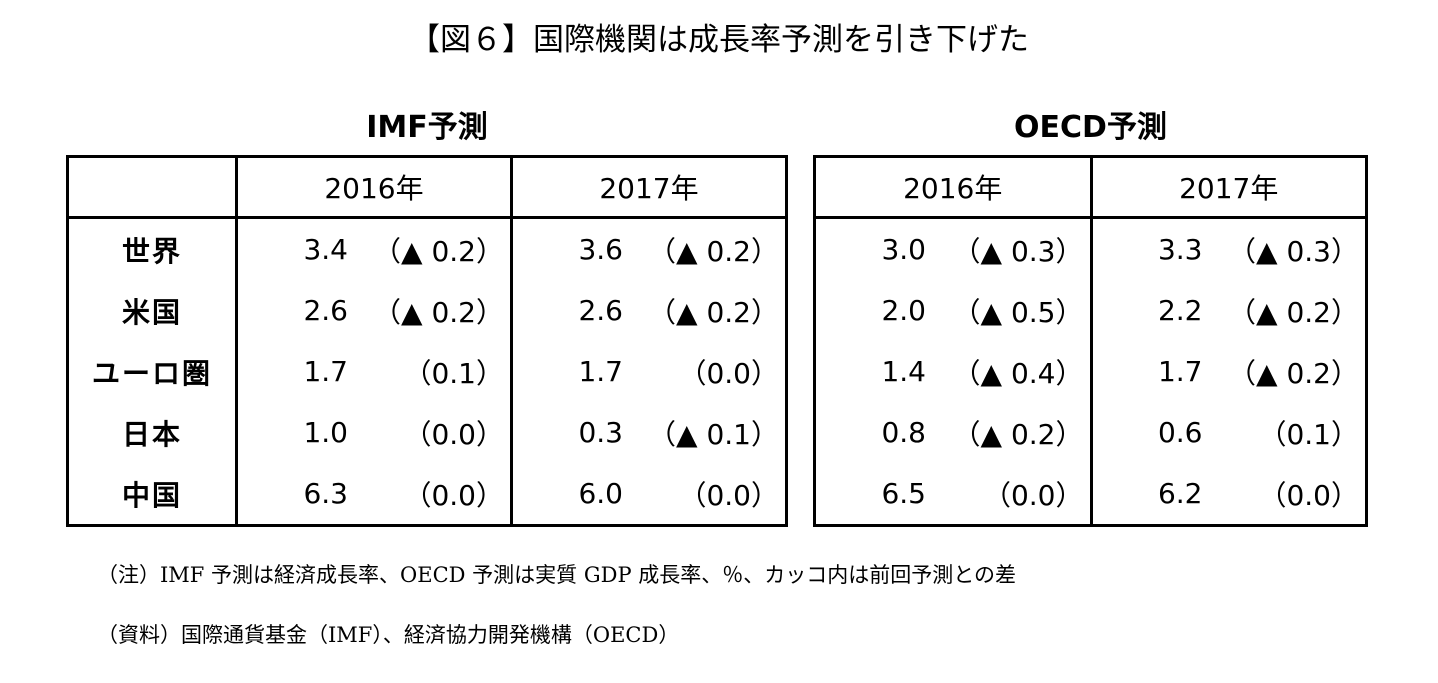 The width and height of the screenshot is (1438, 683). I want to click on imf-cell-y2017: 2.6 （▲ 0.2）, so click(648, 310).